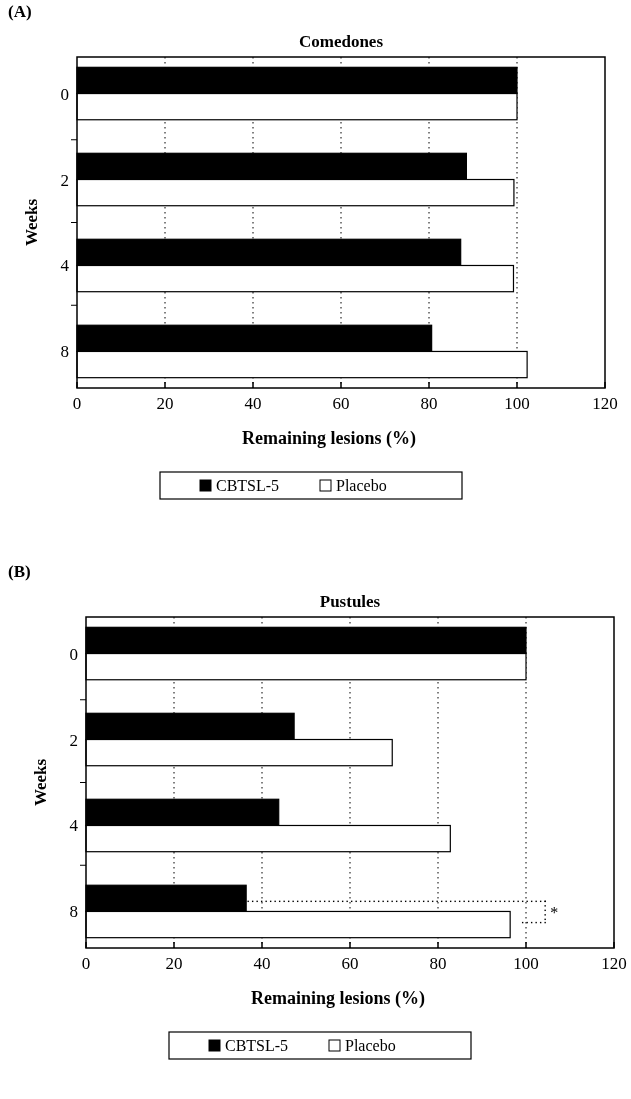 Image resolution: width=631 pixels, height=1099 pixels. I want to click on x-tick-label: 0, so click(86, 963).